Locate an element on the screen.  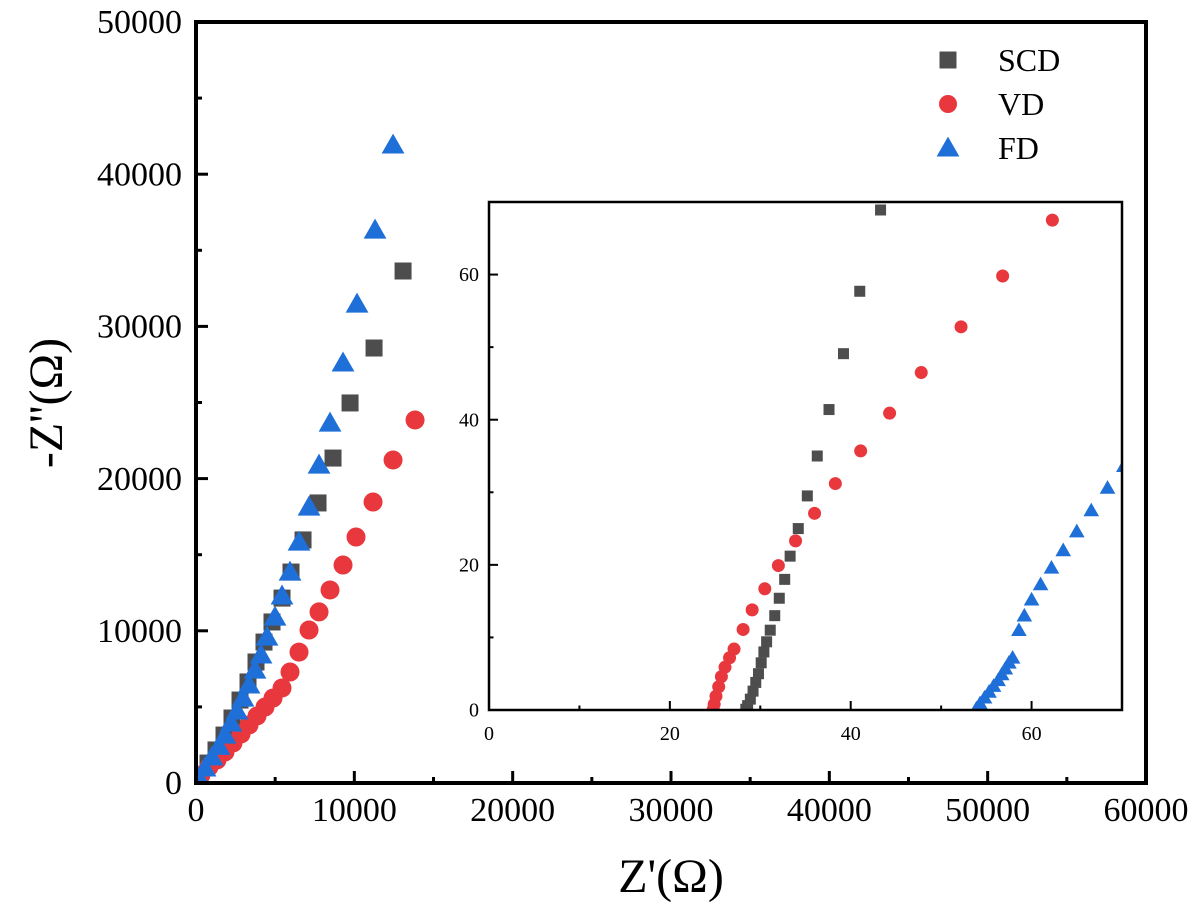
main-x-tick-label: 40000 is located at coordinates (829, 810).